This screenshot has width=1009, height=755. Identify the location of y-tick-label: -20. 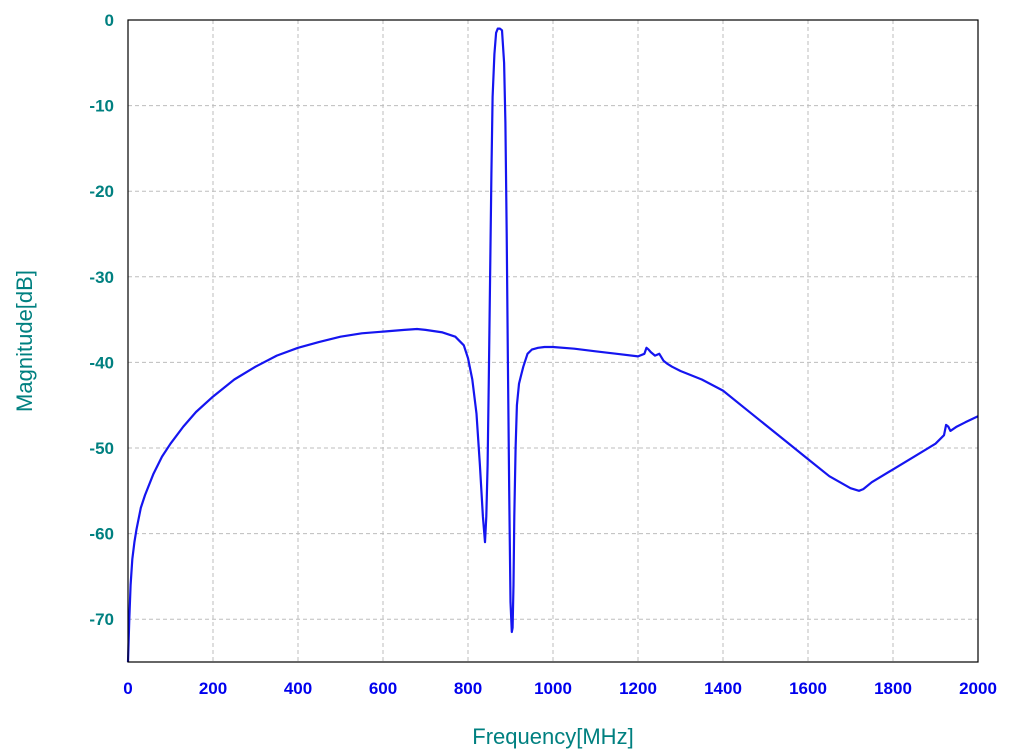
(101, 191).